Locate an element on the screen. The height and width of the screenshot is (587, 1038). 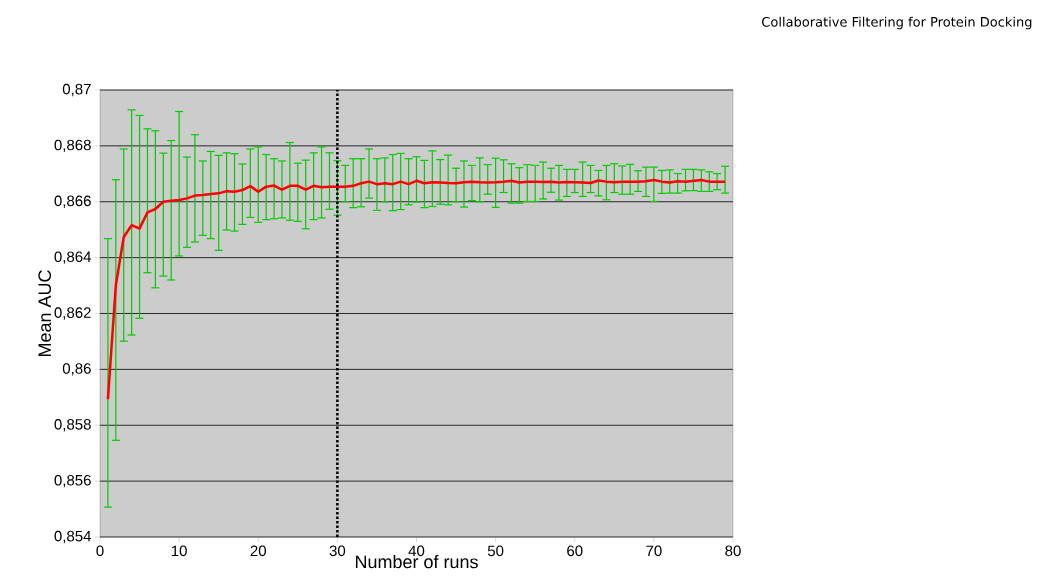
y-tick-label: 0,868 is located at coordinates (72, 146).